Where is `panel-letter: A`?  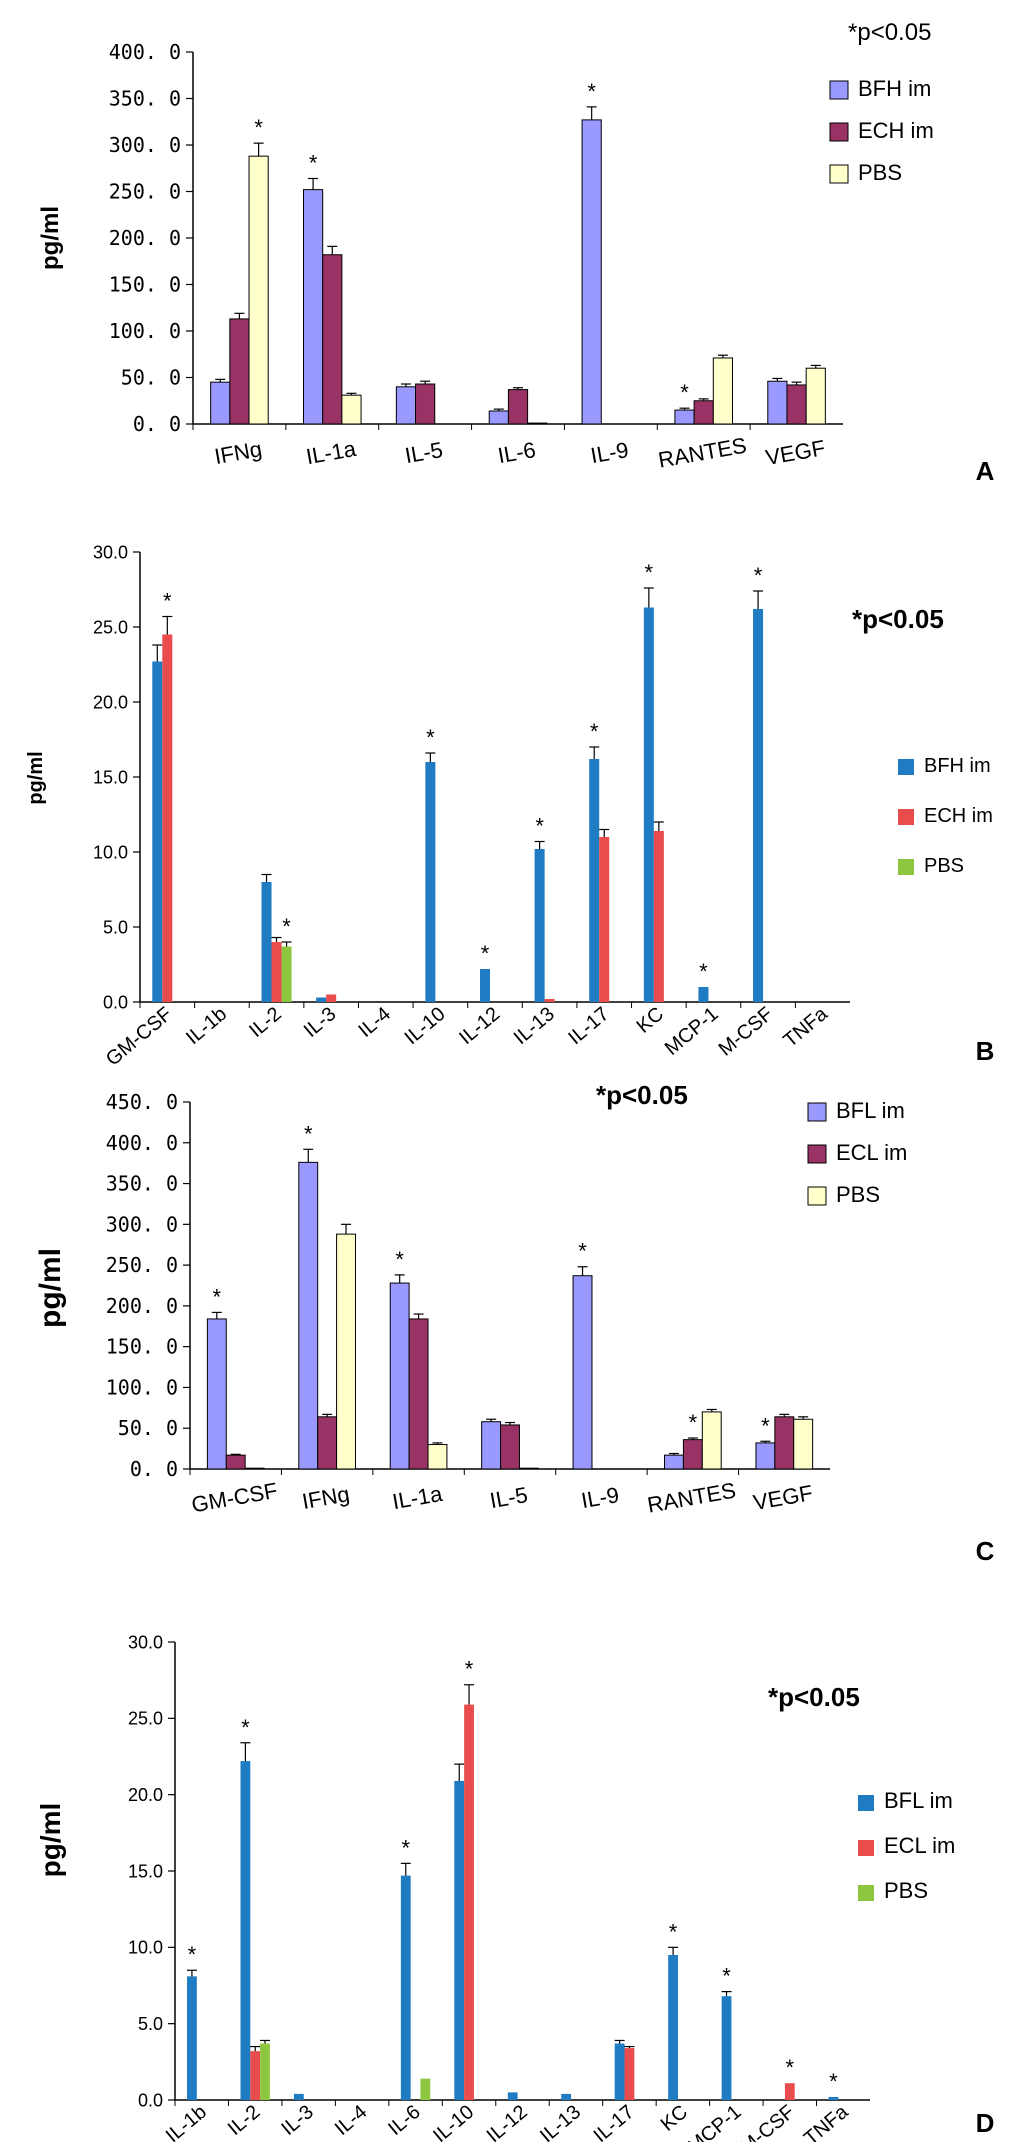 panel-letter: A is located at coordinates (985, 471).